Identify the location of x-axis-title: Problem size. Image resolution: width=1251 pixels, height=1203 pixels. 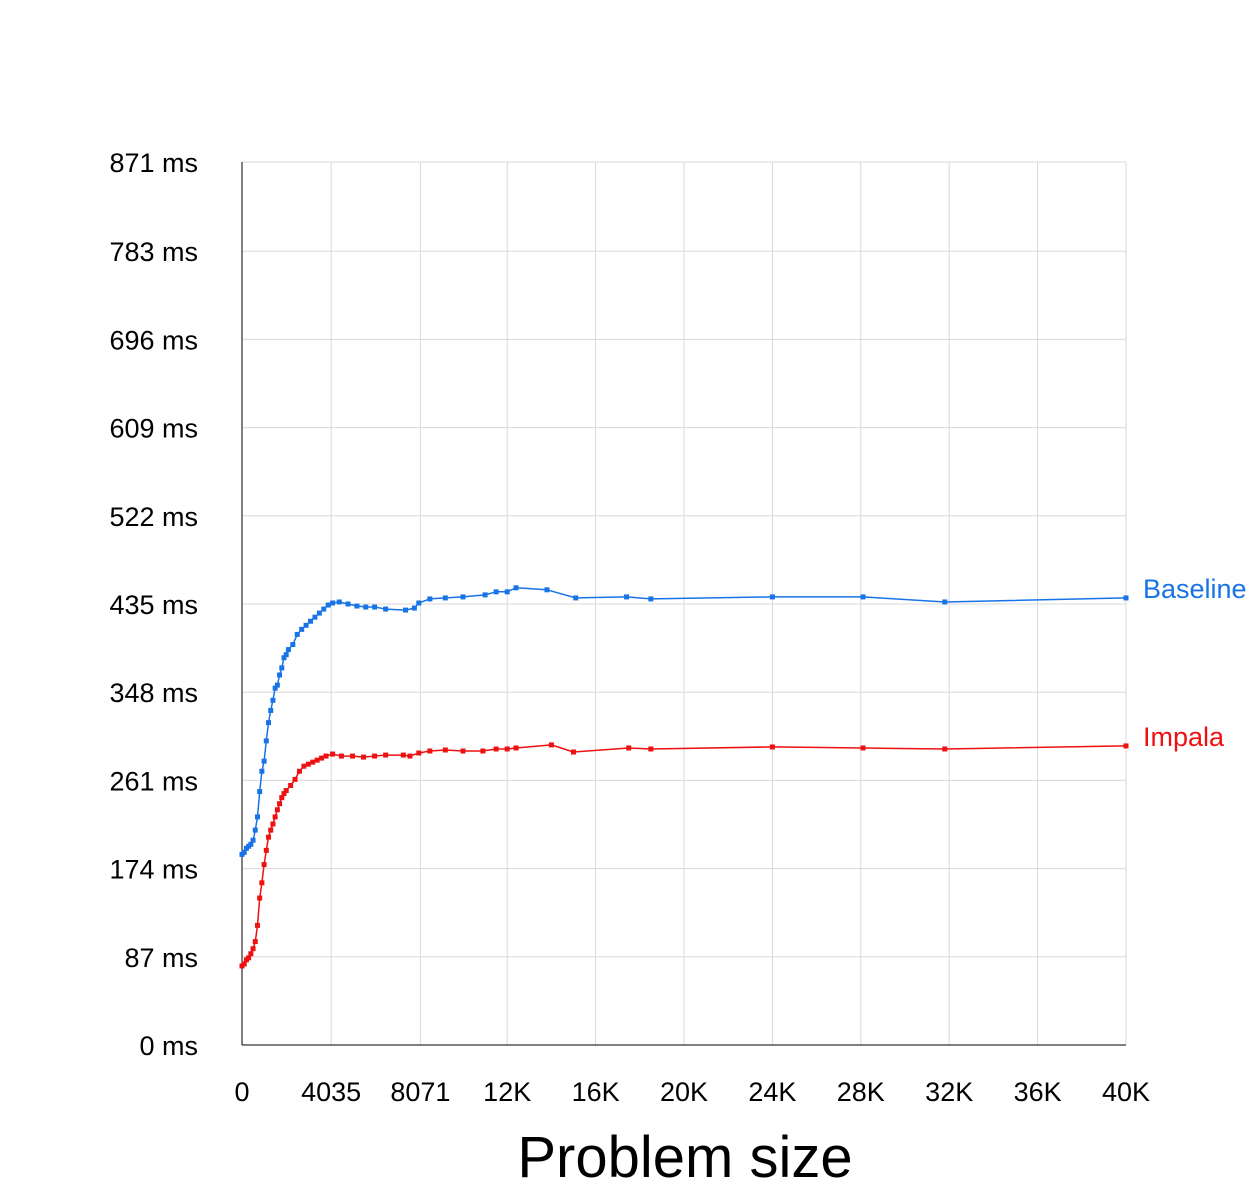
(684, 1157).